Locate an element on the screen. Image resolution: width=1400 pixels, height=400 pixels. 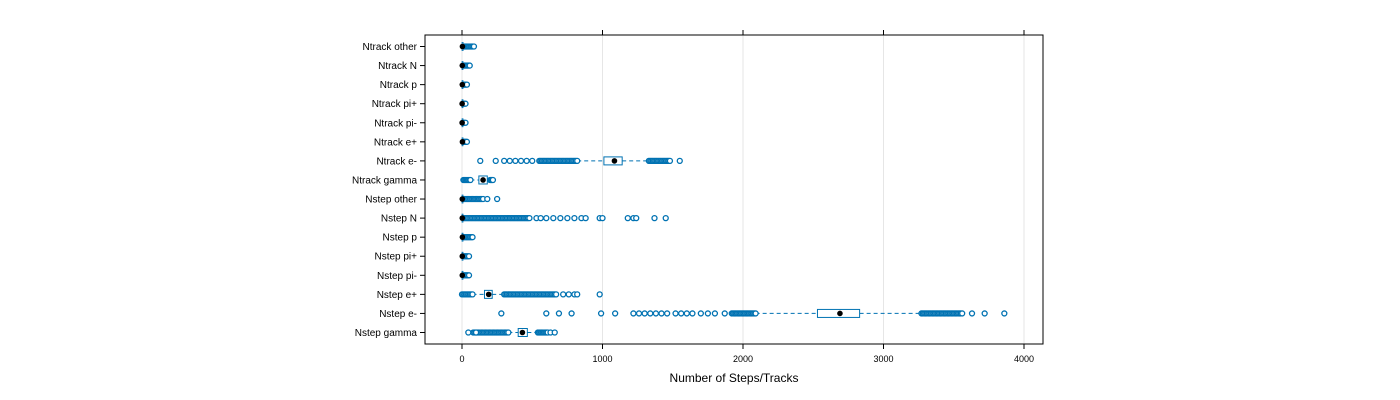
y-tick-label-ntrack-other: Ntrack other is located at coordinates (390, 47).